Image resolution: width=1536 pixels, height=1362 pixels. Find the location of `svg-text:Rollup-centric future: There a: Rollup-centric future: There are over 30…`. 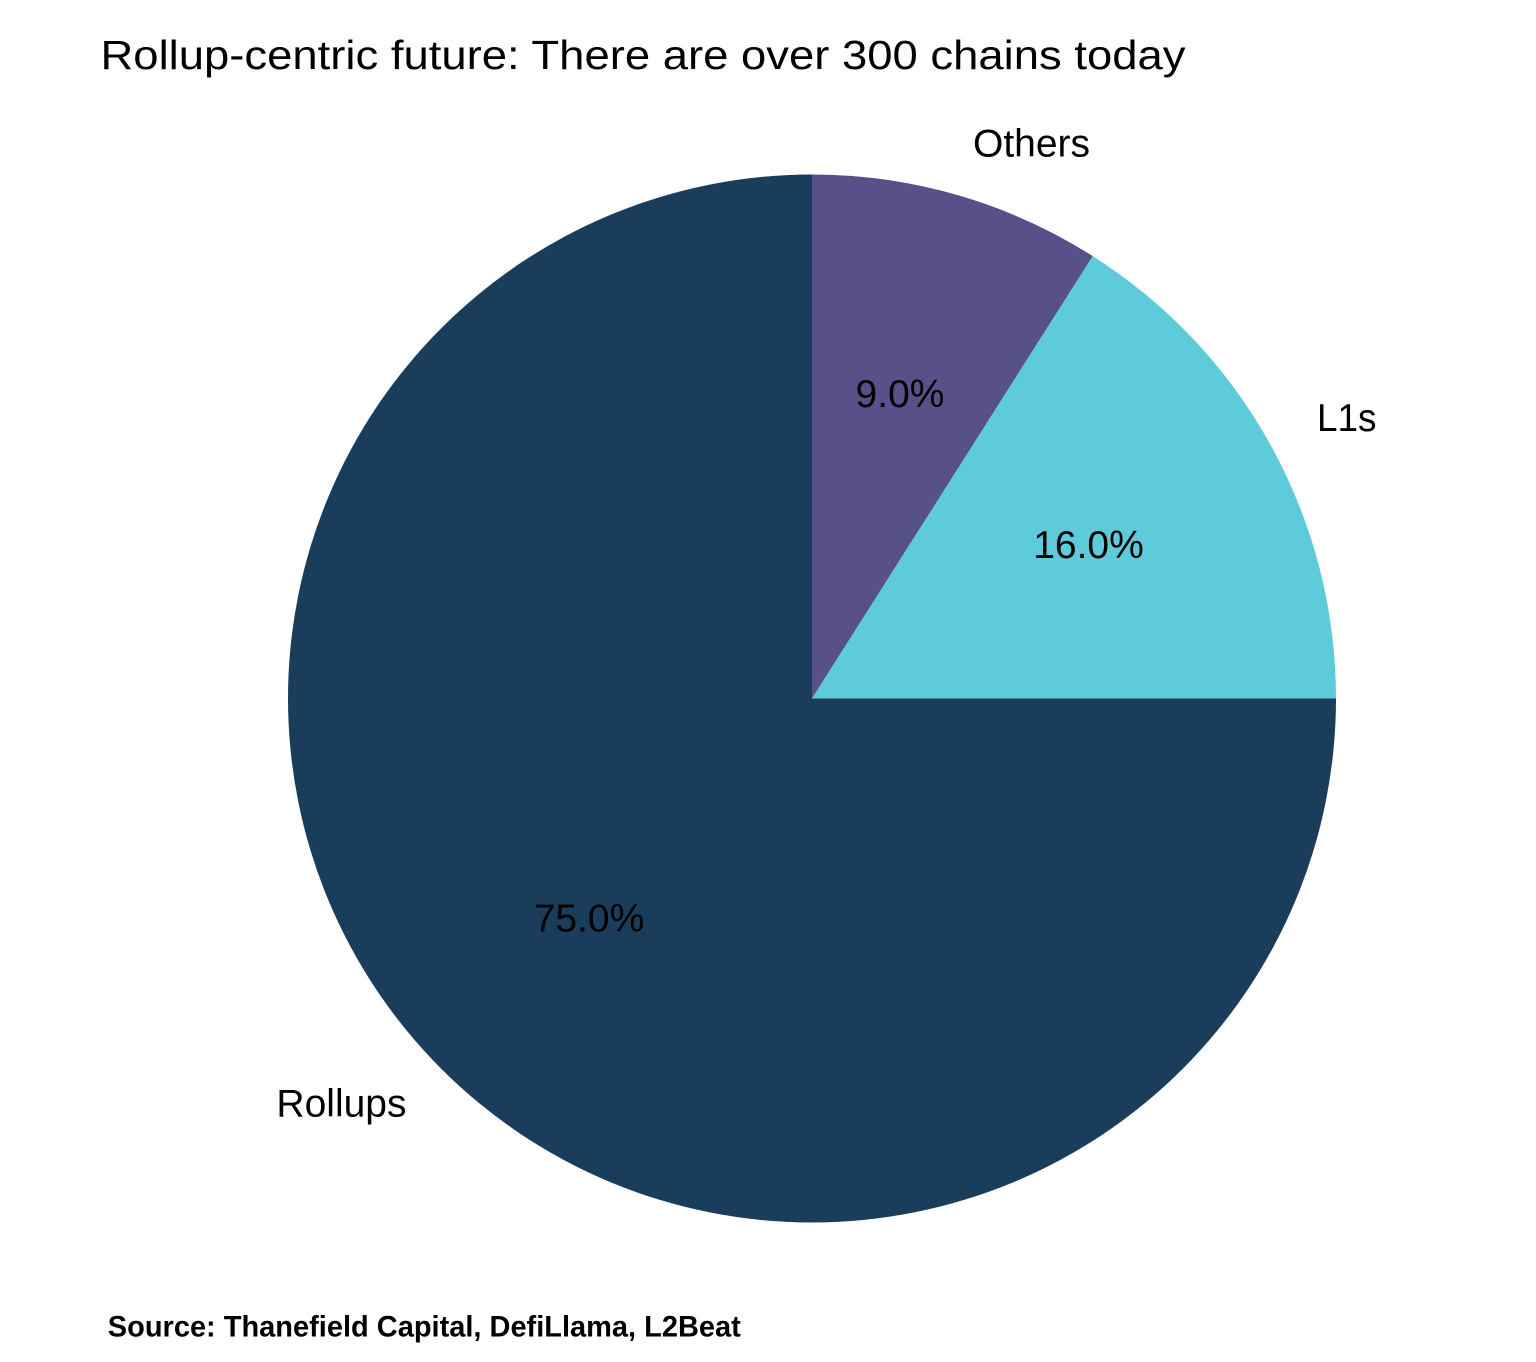

svg-text:Rollup-centric future: There a: Rollup-centric future: There are over 30… is located at coordinates (644, 55).